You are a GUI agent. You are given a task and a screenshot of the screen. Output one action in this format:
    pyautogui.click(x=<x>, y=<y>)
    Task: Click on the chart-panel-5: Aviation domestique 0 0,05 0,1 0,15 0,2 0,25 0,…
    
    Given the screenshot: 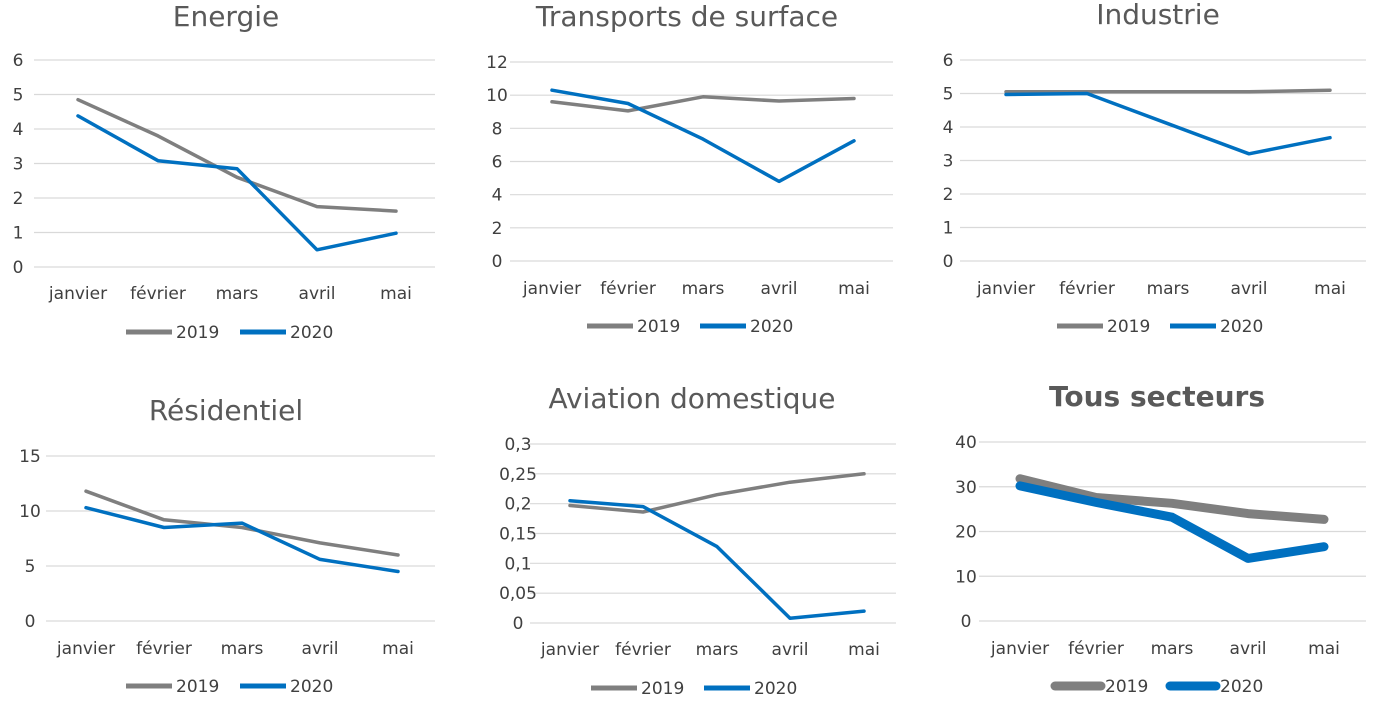 What is the action you would take?
    pyautogui.click(x=697, y=540)
    